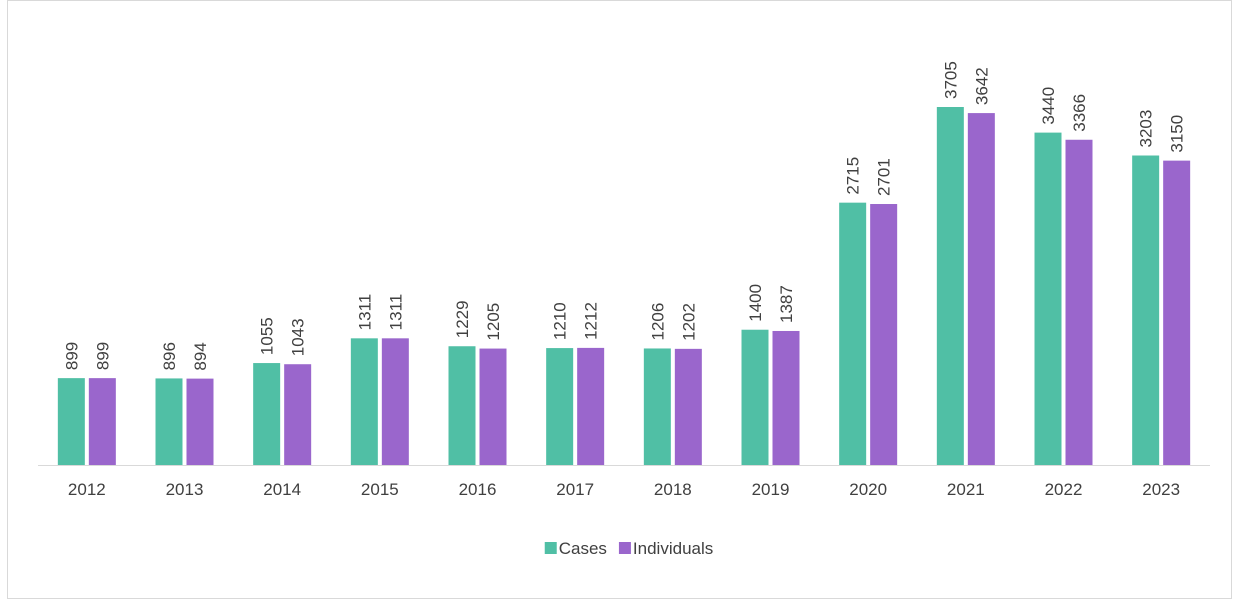  I want to click on x-tick-label: 2013, so click(185, 489).